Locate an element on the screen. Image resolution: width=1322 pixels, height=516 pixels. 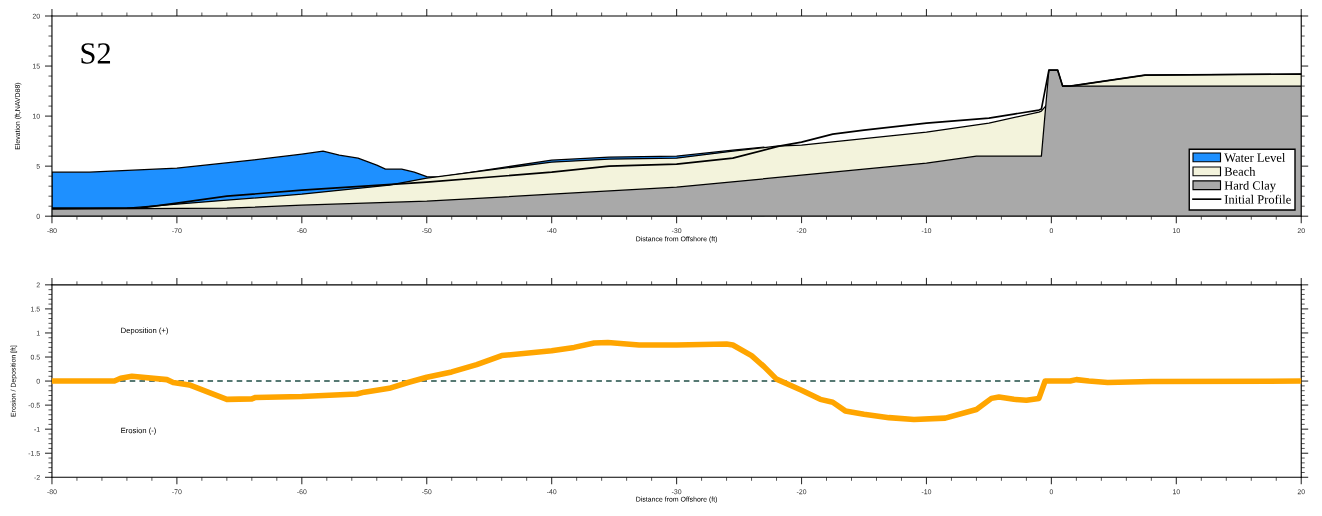
legend-label: Hard Clay is located at coordinates (1250, 186).